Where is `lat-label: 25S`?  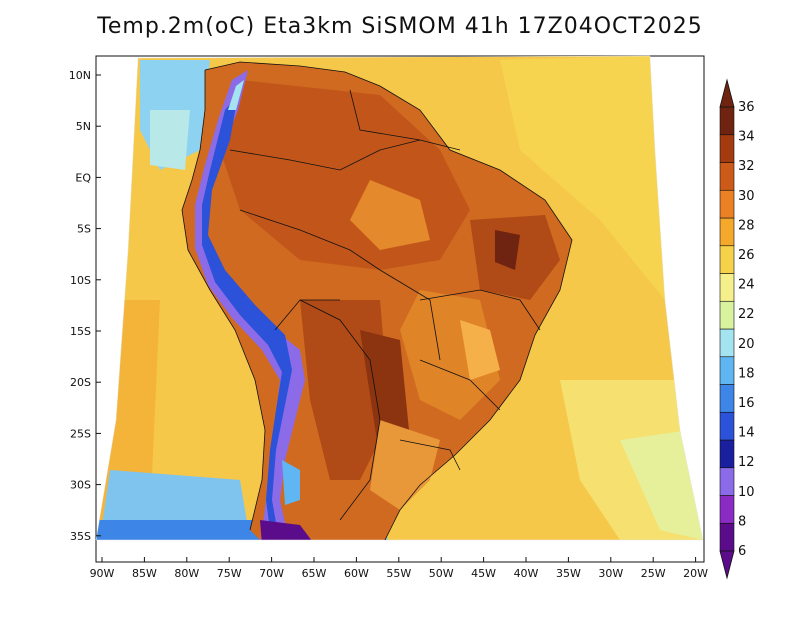
lat-label: 25S is located at coordinates (80, 433).